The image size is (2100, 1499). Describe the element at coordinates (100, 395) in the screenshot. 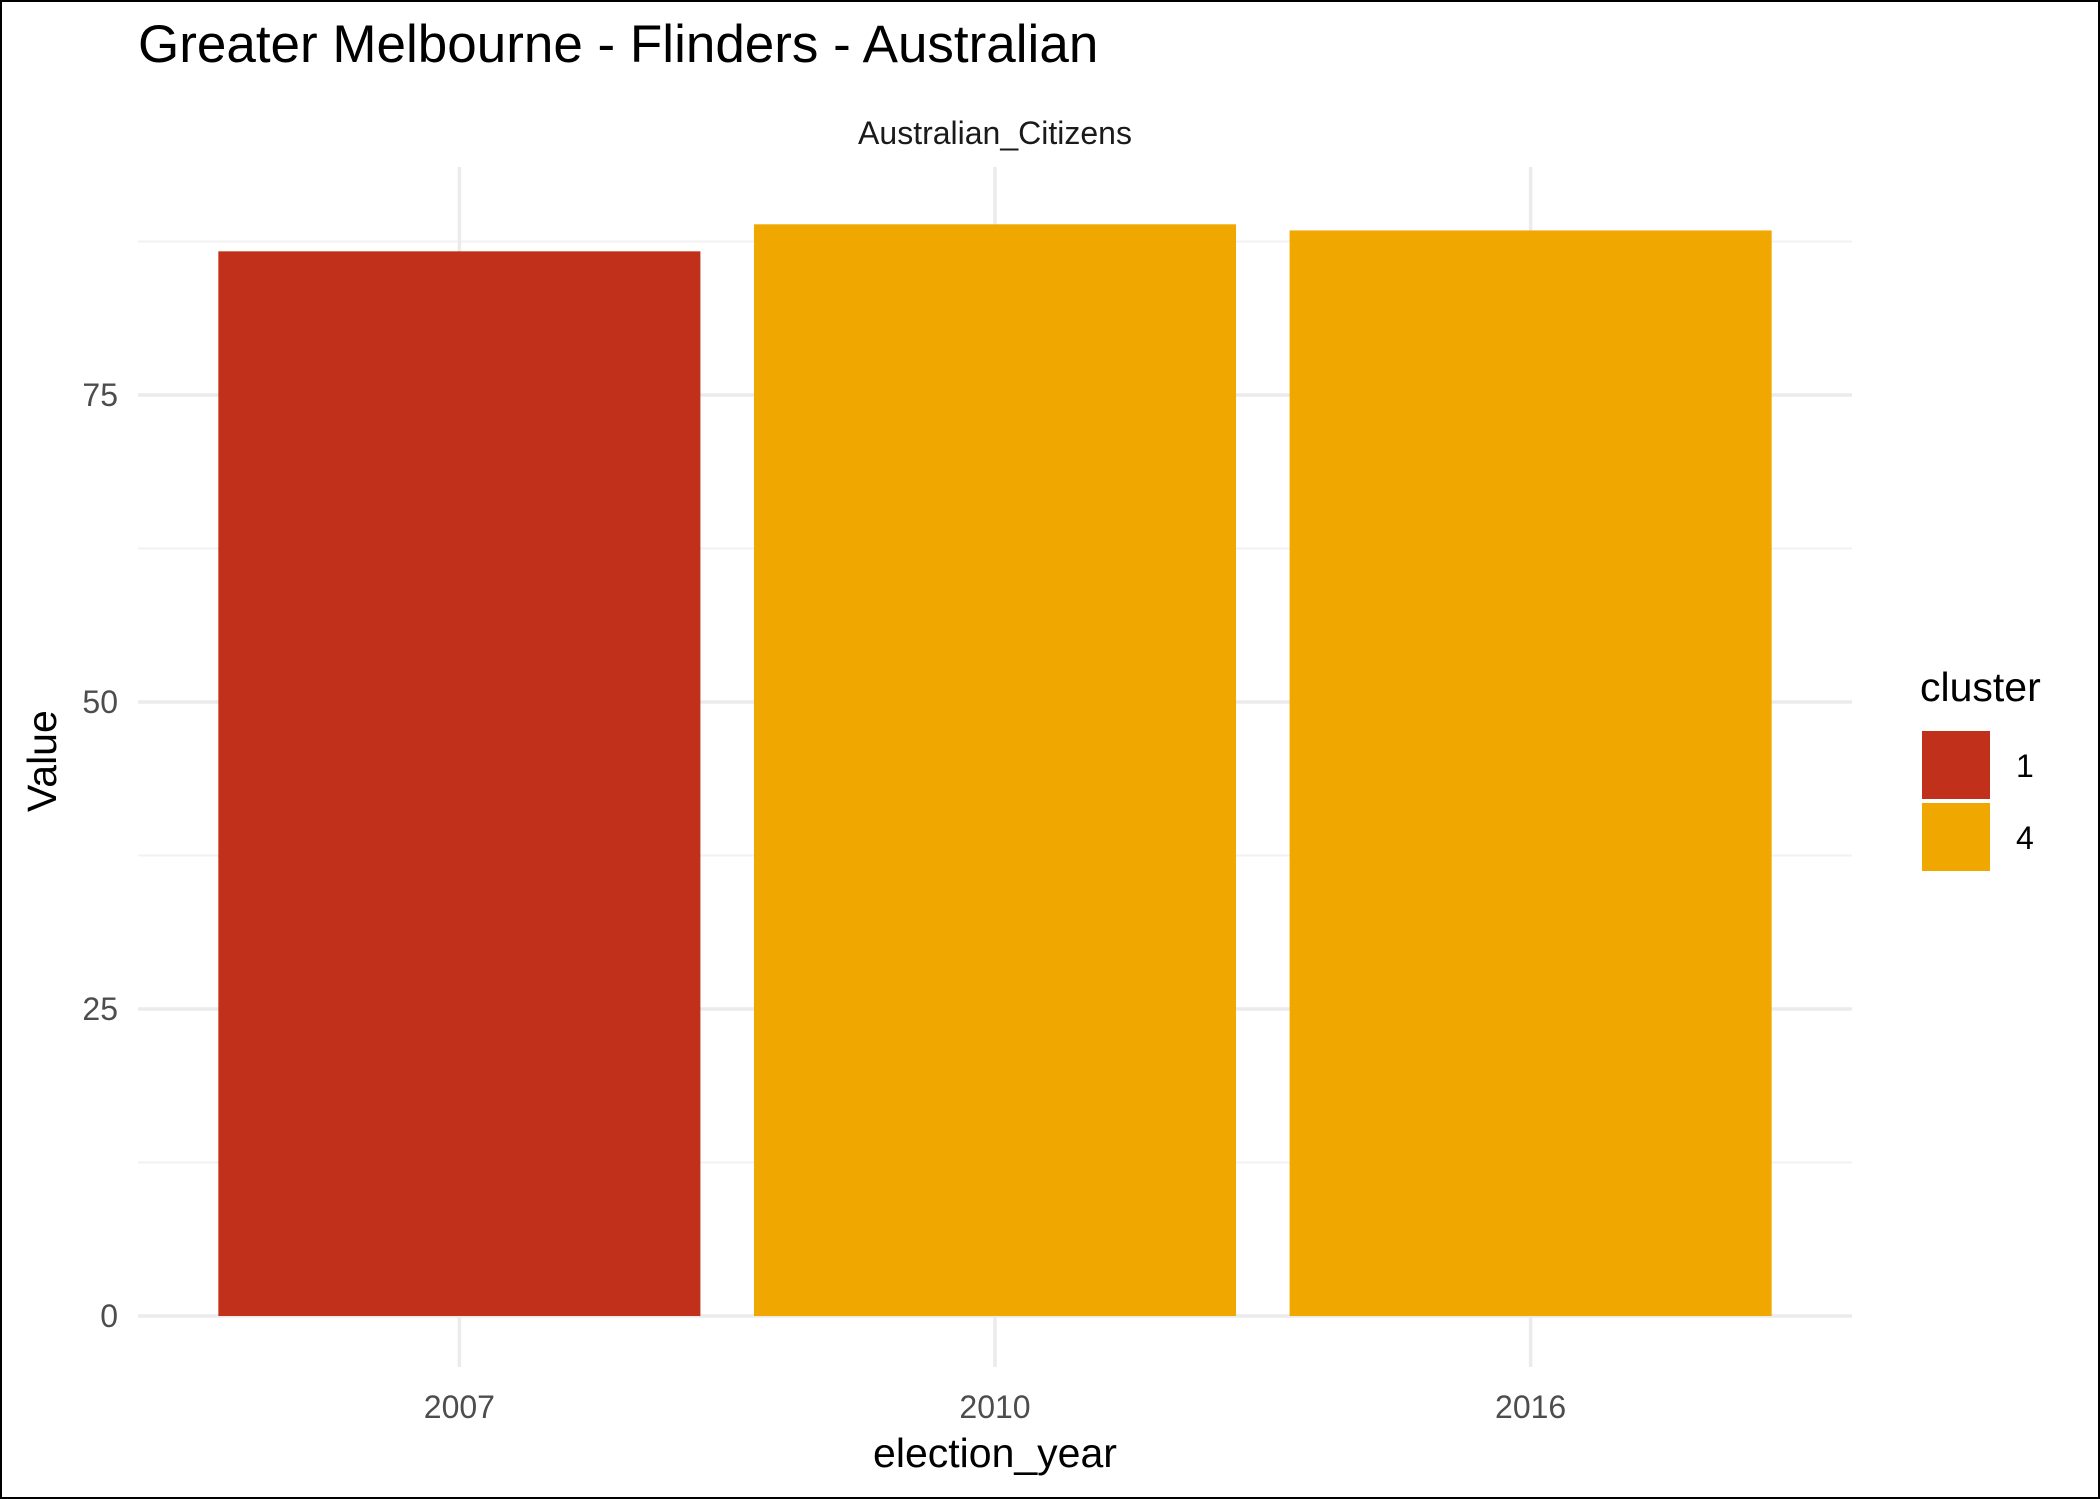

I see `y-tick-label: 75` at that location.